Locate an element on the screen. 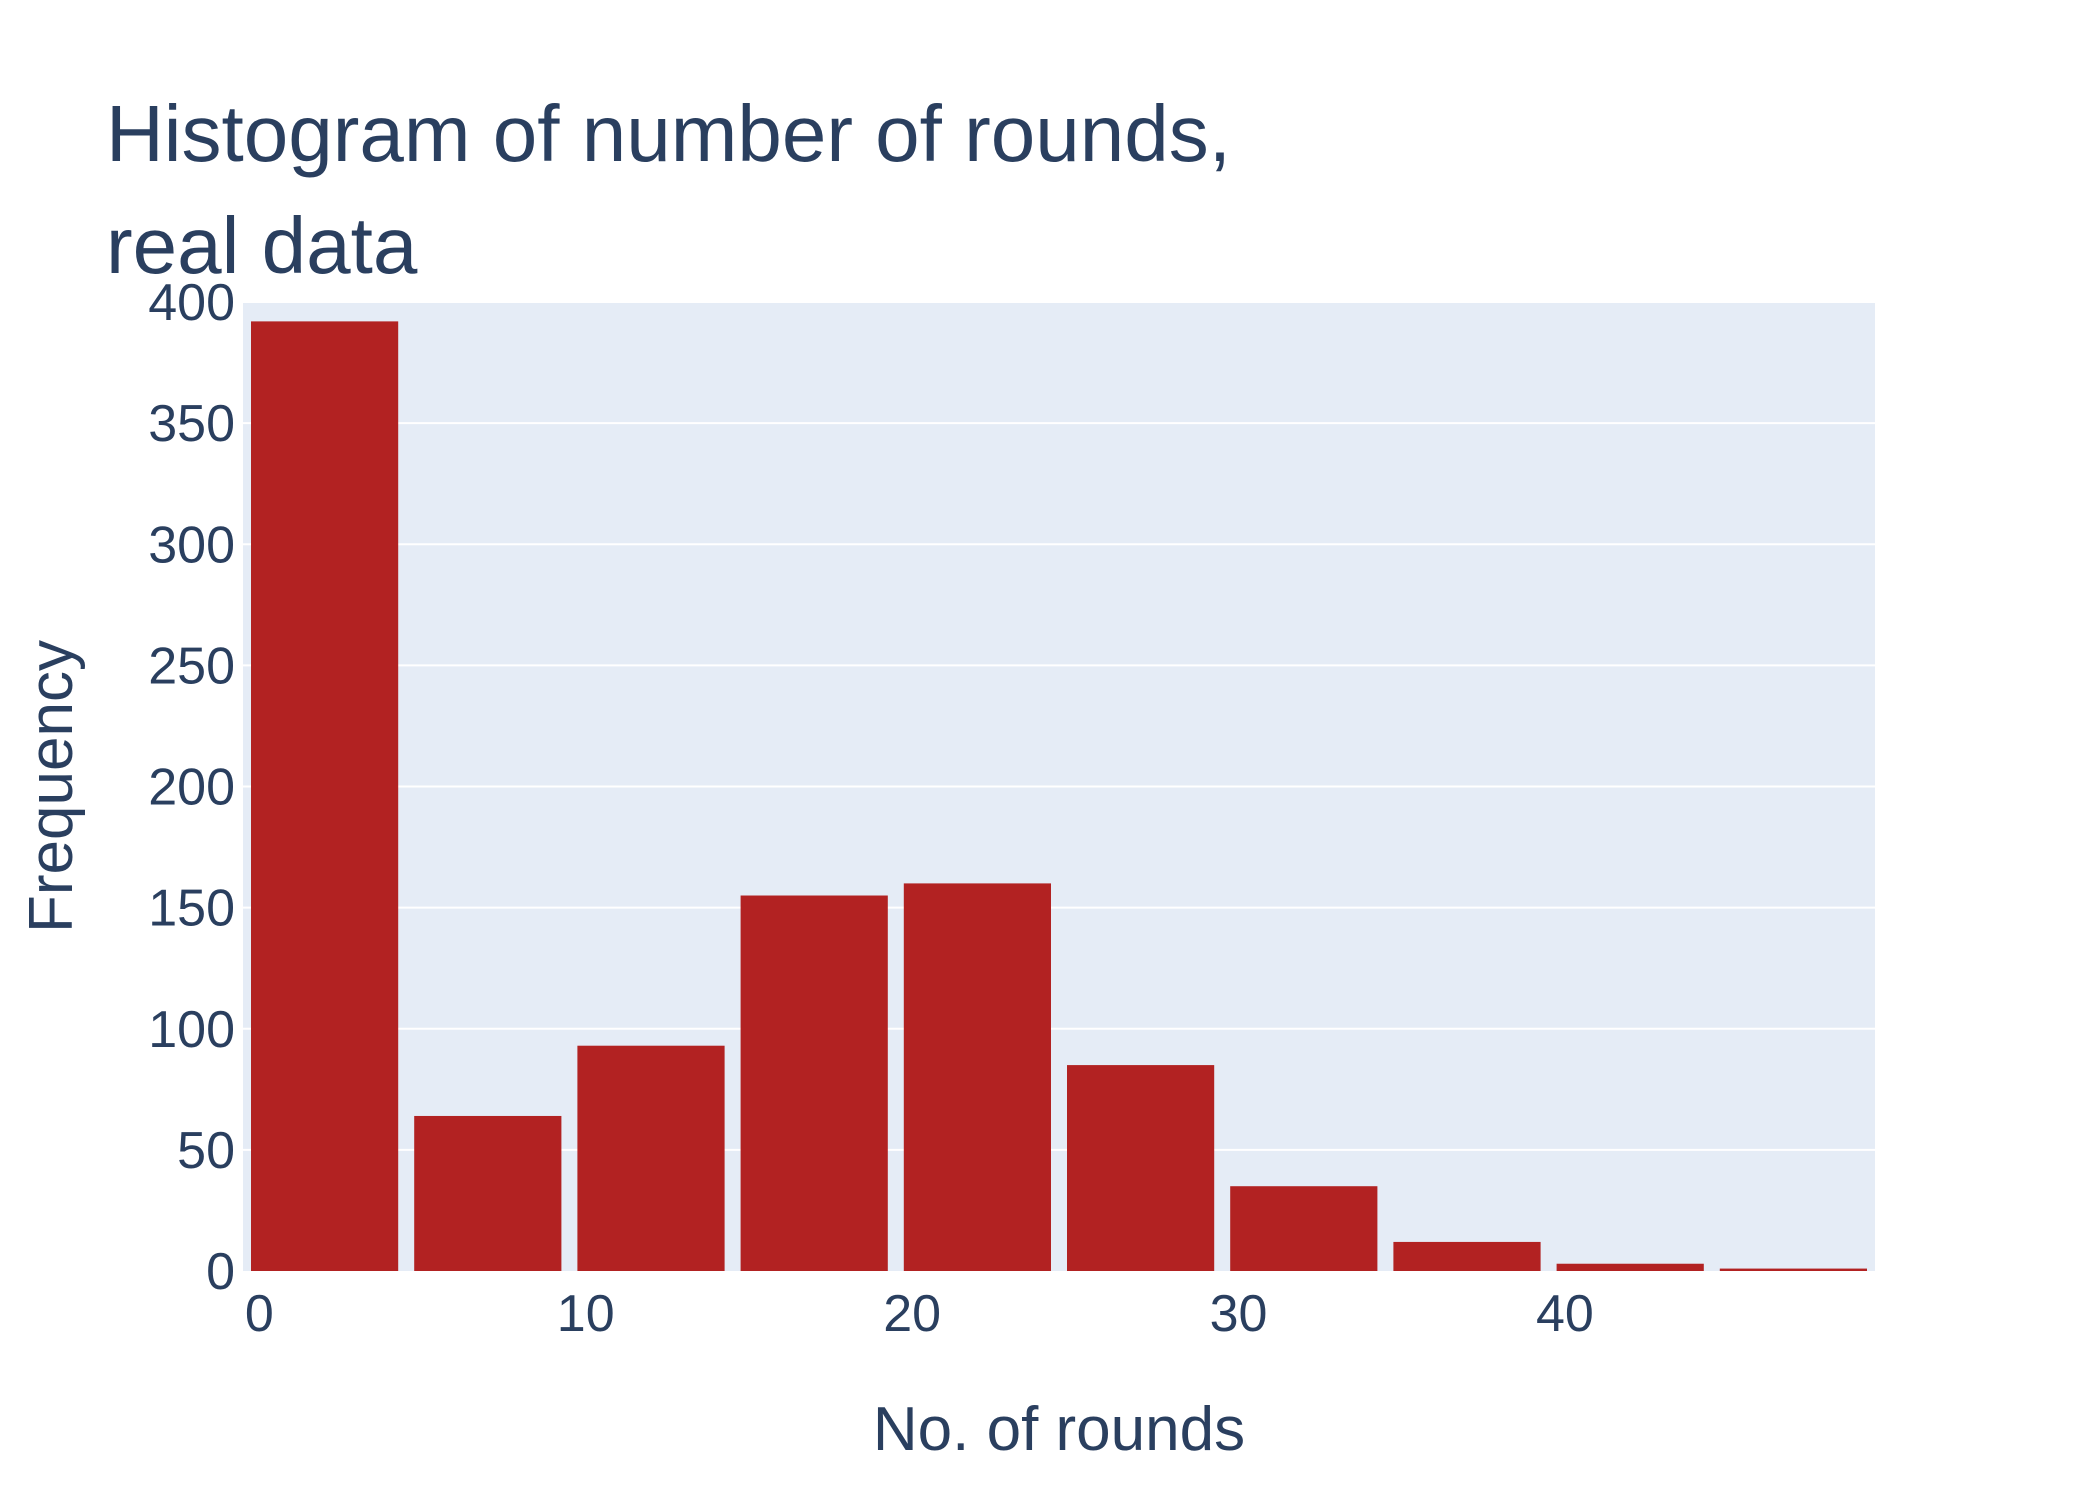 This screenshot has height=1500, width=2100. x-tick-label: 30 is located at coordinates (1239, 1314).